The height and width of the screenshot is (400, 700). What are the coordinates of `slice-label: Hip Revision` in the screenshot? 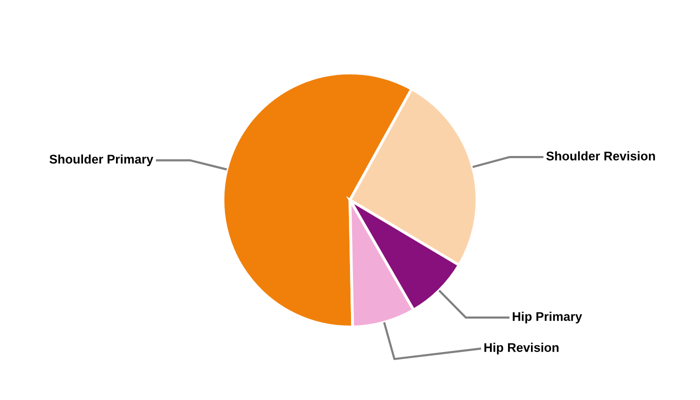 It's located at (521, 348).